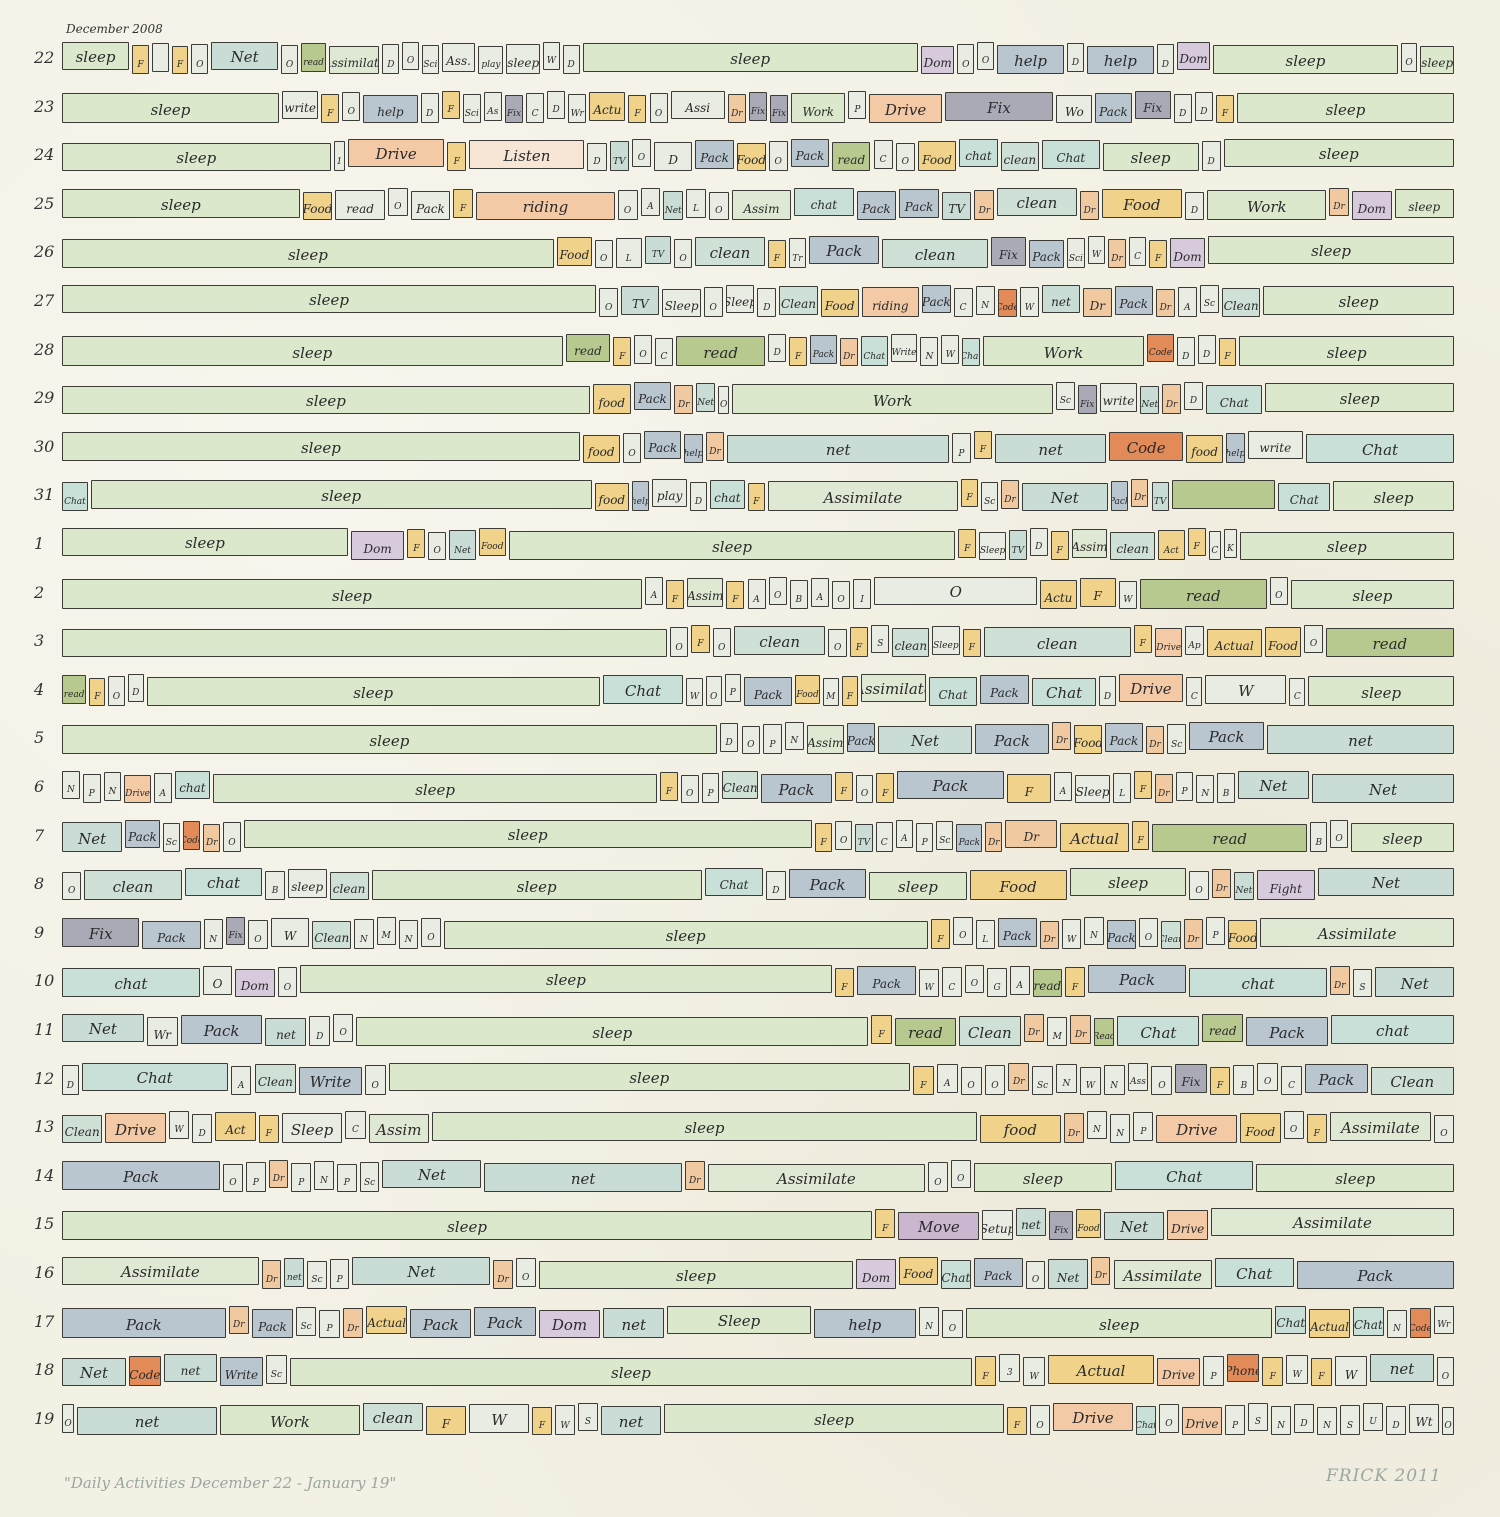 Image resolution: width=1500 pixels, height=1517 pixels. What do you see at coordinates (131, 983) in the screenshot?
I see `activity-block: chat` at bounding box center [131, 983].